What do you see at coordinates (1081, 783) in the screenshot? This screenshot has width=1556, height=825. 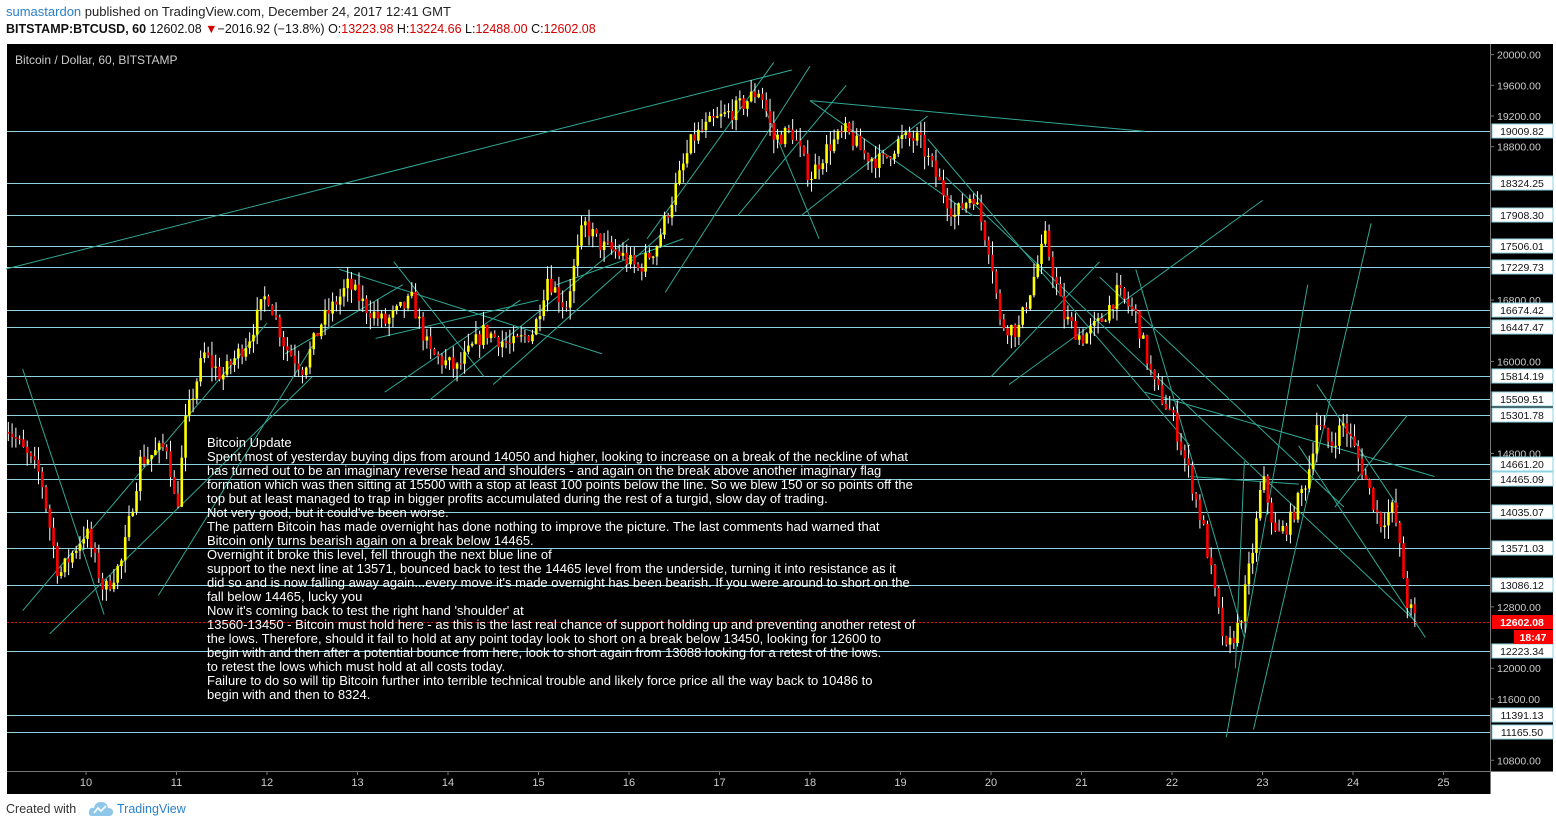 I see `x-tick-label: 21` at bounding box center [1081, 783].